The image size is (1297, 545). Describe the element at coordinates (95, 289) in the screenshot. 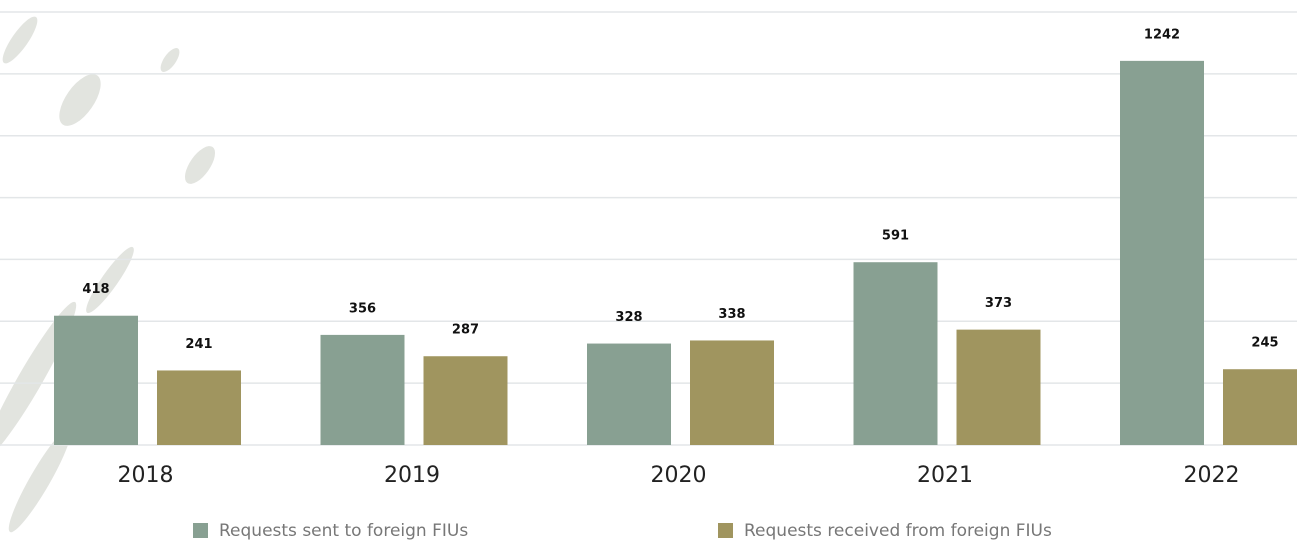

I see `value-label: 418` at that location.